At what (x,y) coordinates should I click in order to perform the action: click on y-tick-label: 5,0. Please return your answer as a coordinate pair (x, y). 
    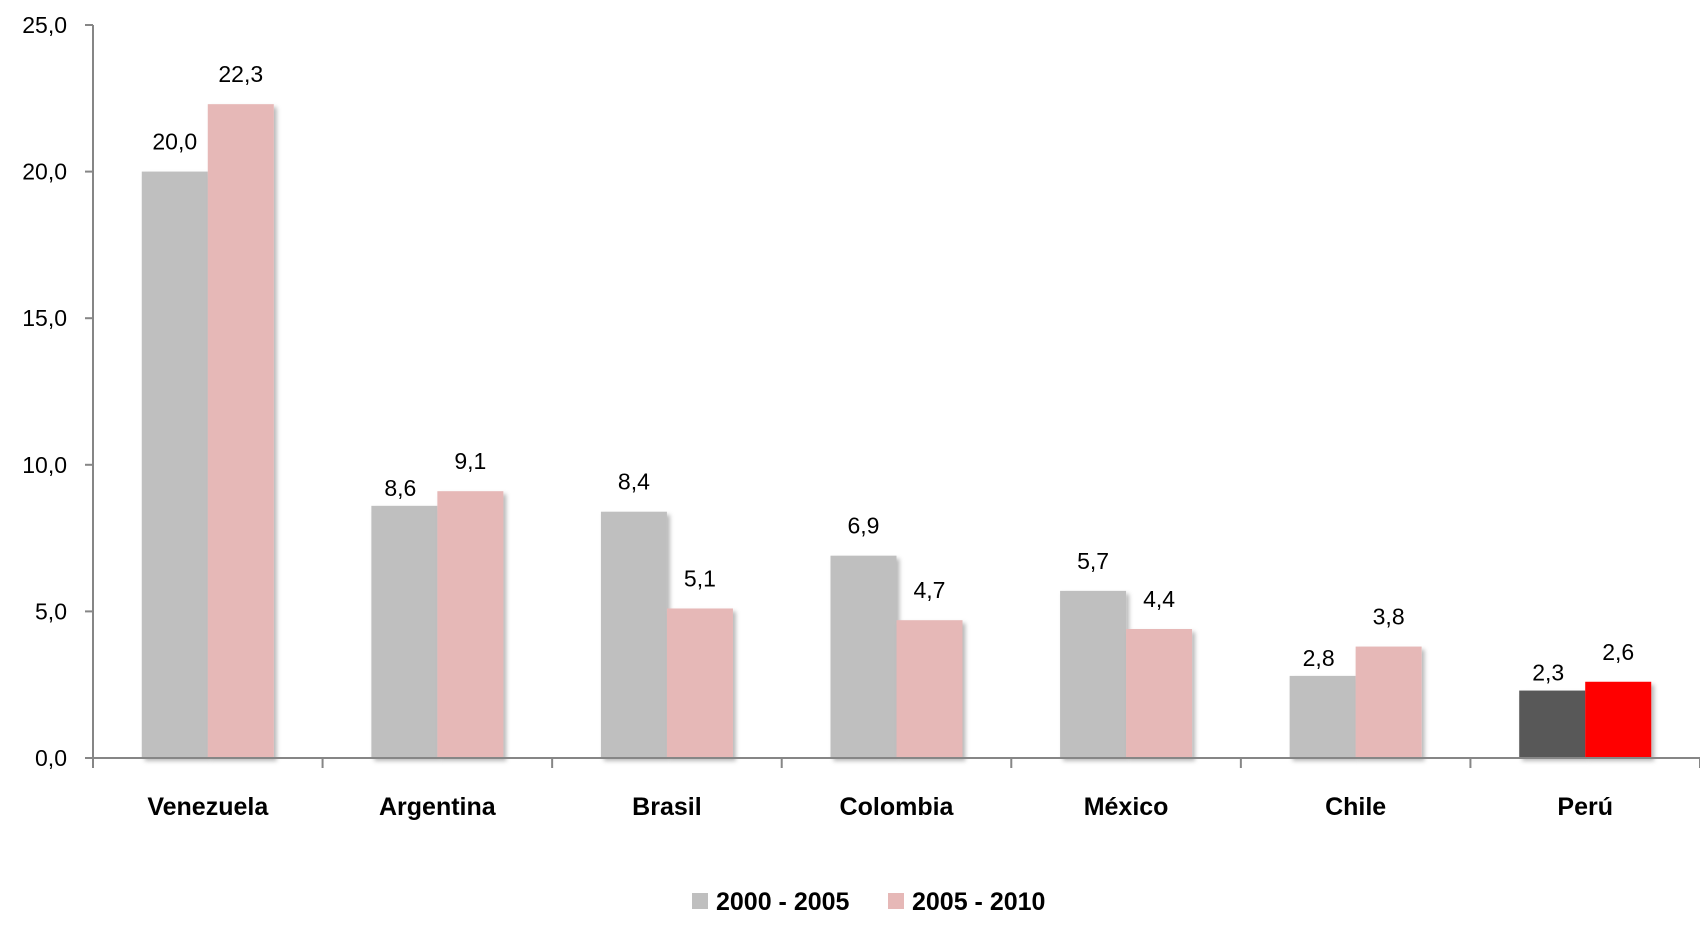
    Looking at the image, I should click on (51, 611).